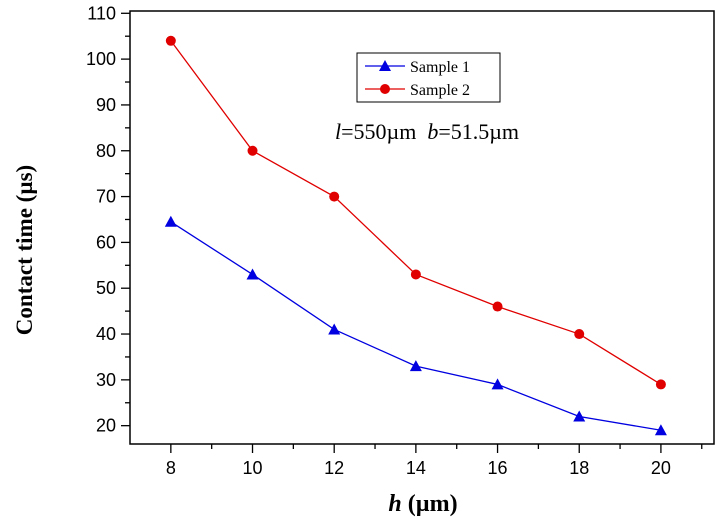 The height and width of the screenshot is (523, 726). Describe the element at coordinates (106, 197) in the screenshot. I see `y-tick-label: 70` at that location.